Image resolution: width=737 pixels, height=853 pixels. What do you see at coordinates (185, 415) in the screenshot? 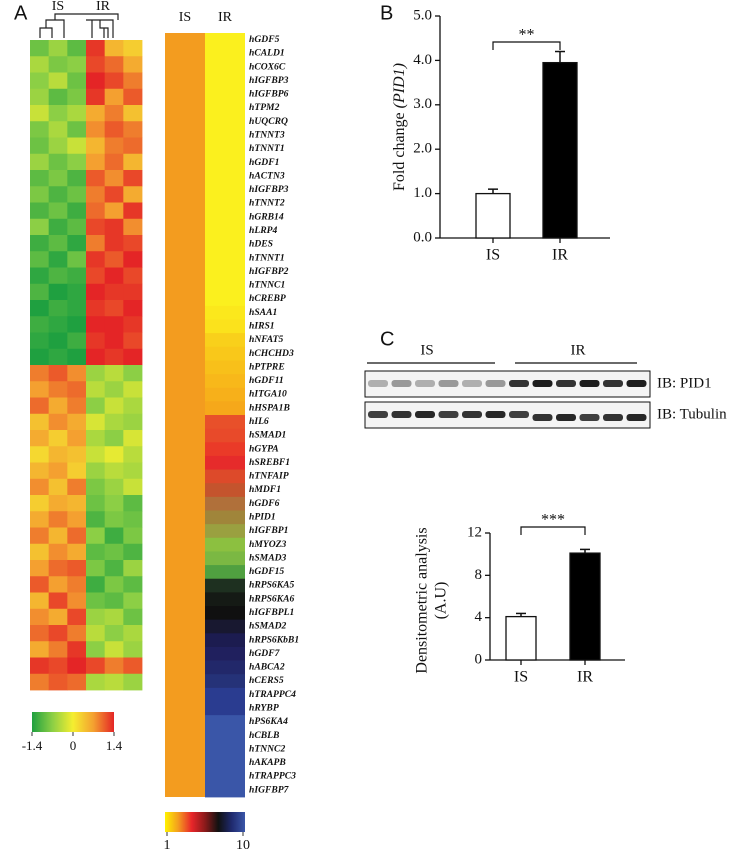
I see `heatmap-column` at bounding box center [185, 415].